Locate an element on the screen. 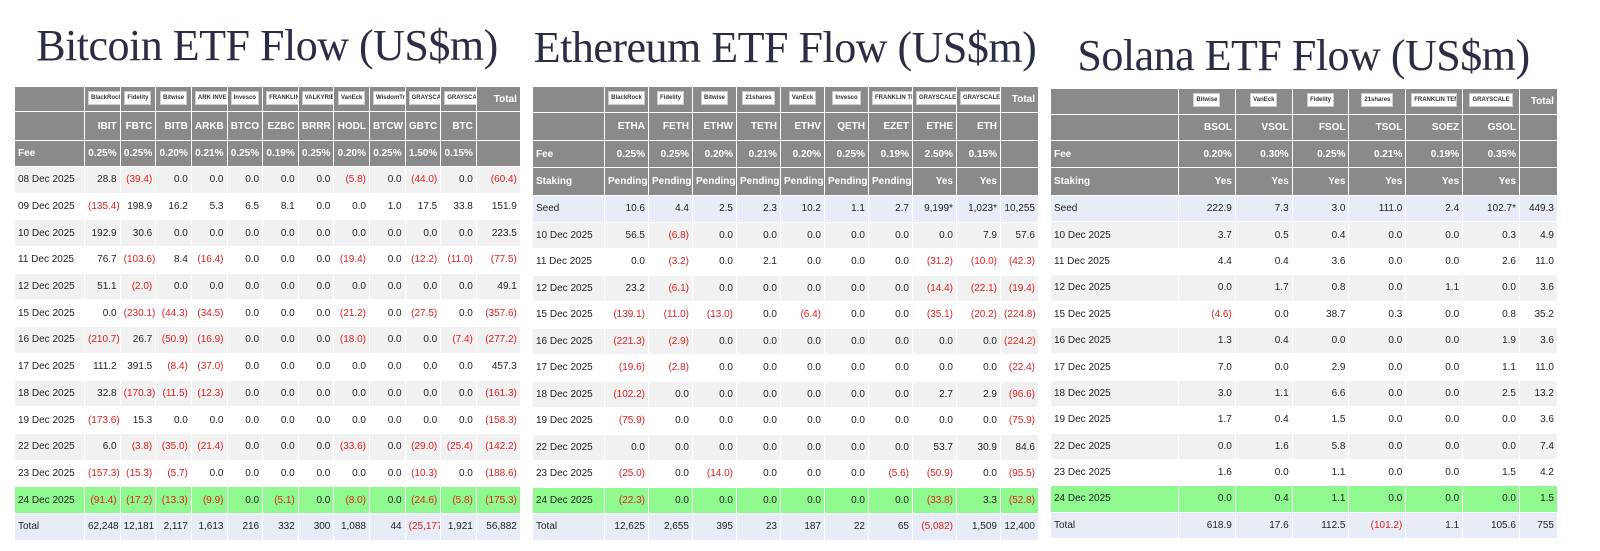 The image size is (1600, 551). total-value: (101.2) is located at coordinates (1377, 525).